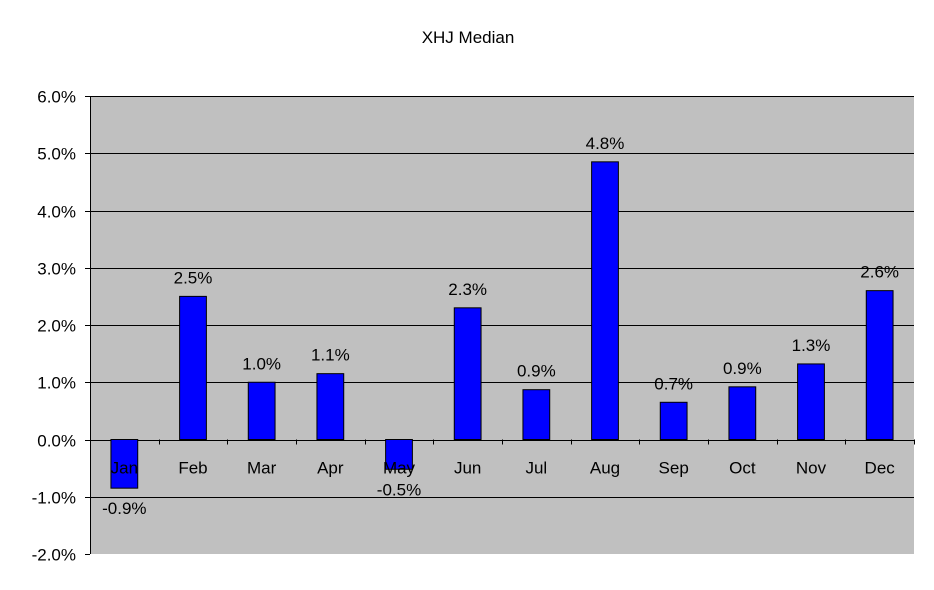 This screenshot has height=590, width=934. What do you see at coordinates (56, 383) in the screenshot?
I see `y-tick-label: 1.0%` at bounding box center [56, 383].